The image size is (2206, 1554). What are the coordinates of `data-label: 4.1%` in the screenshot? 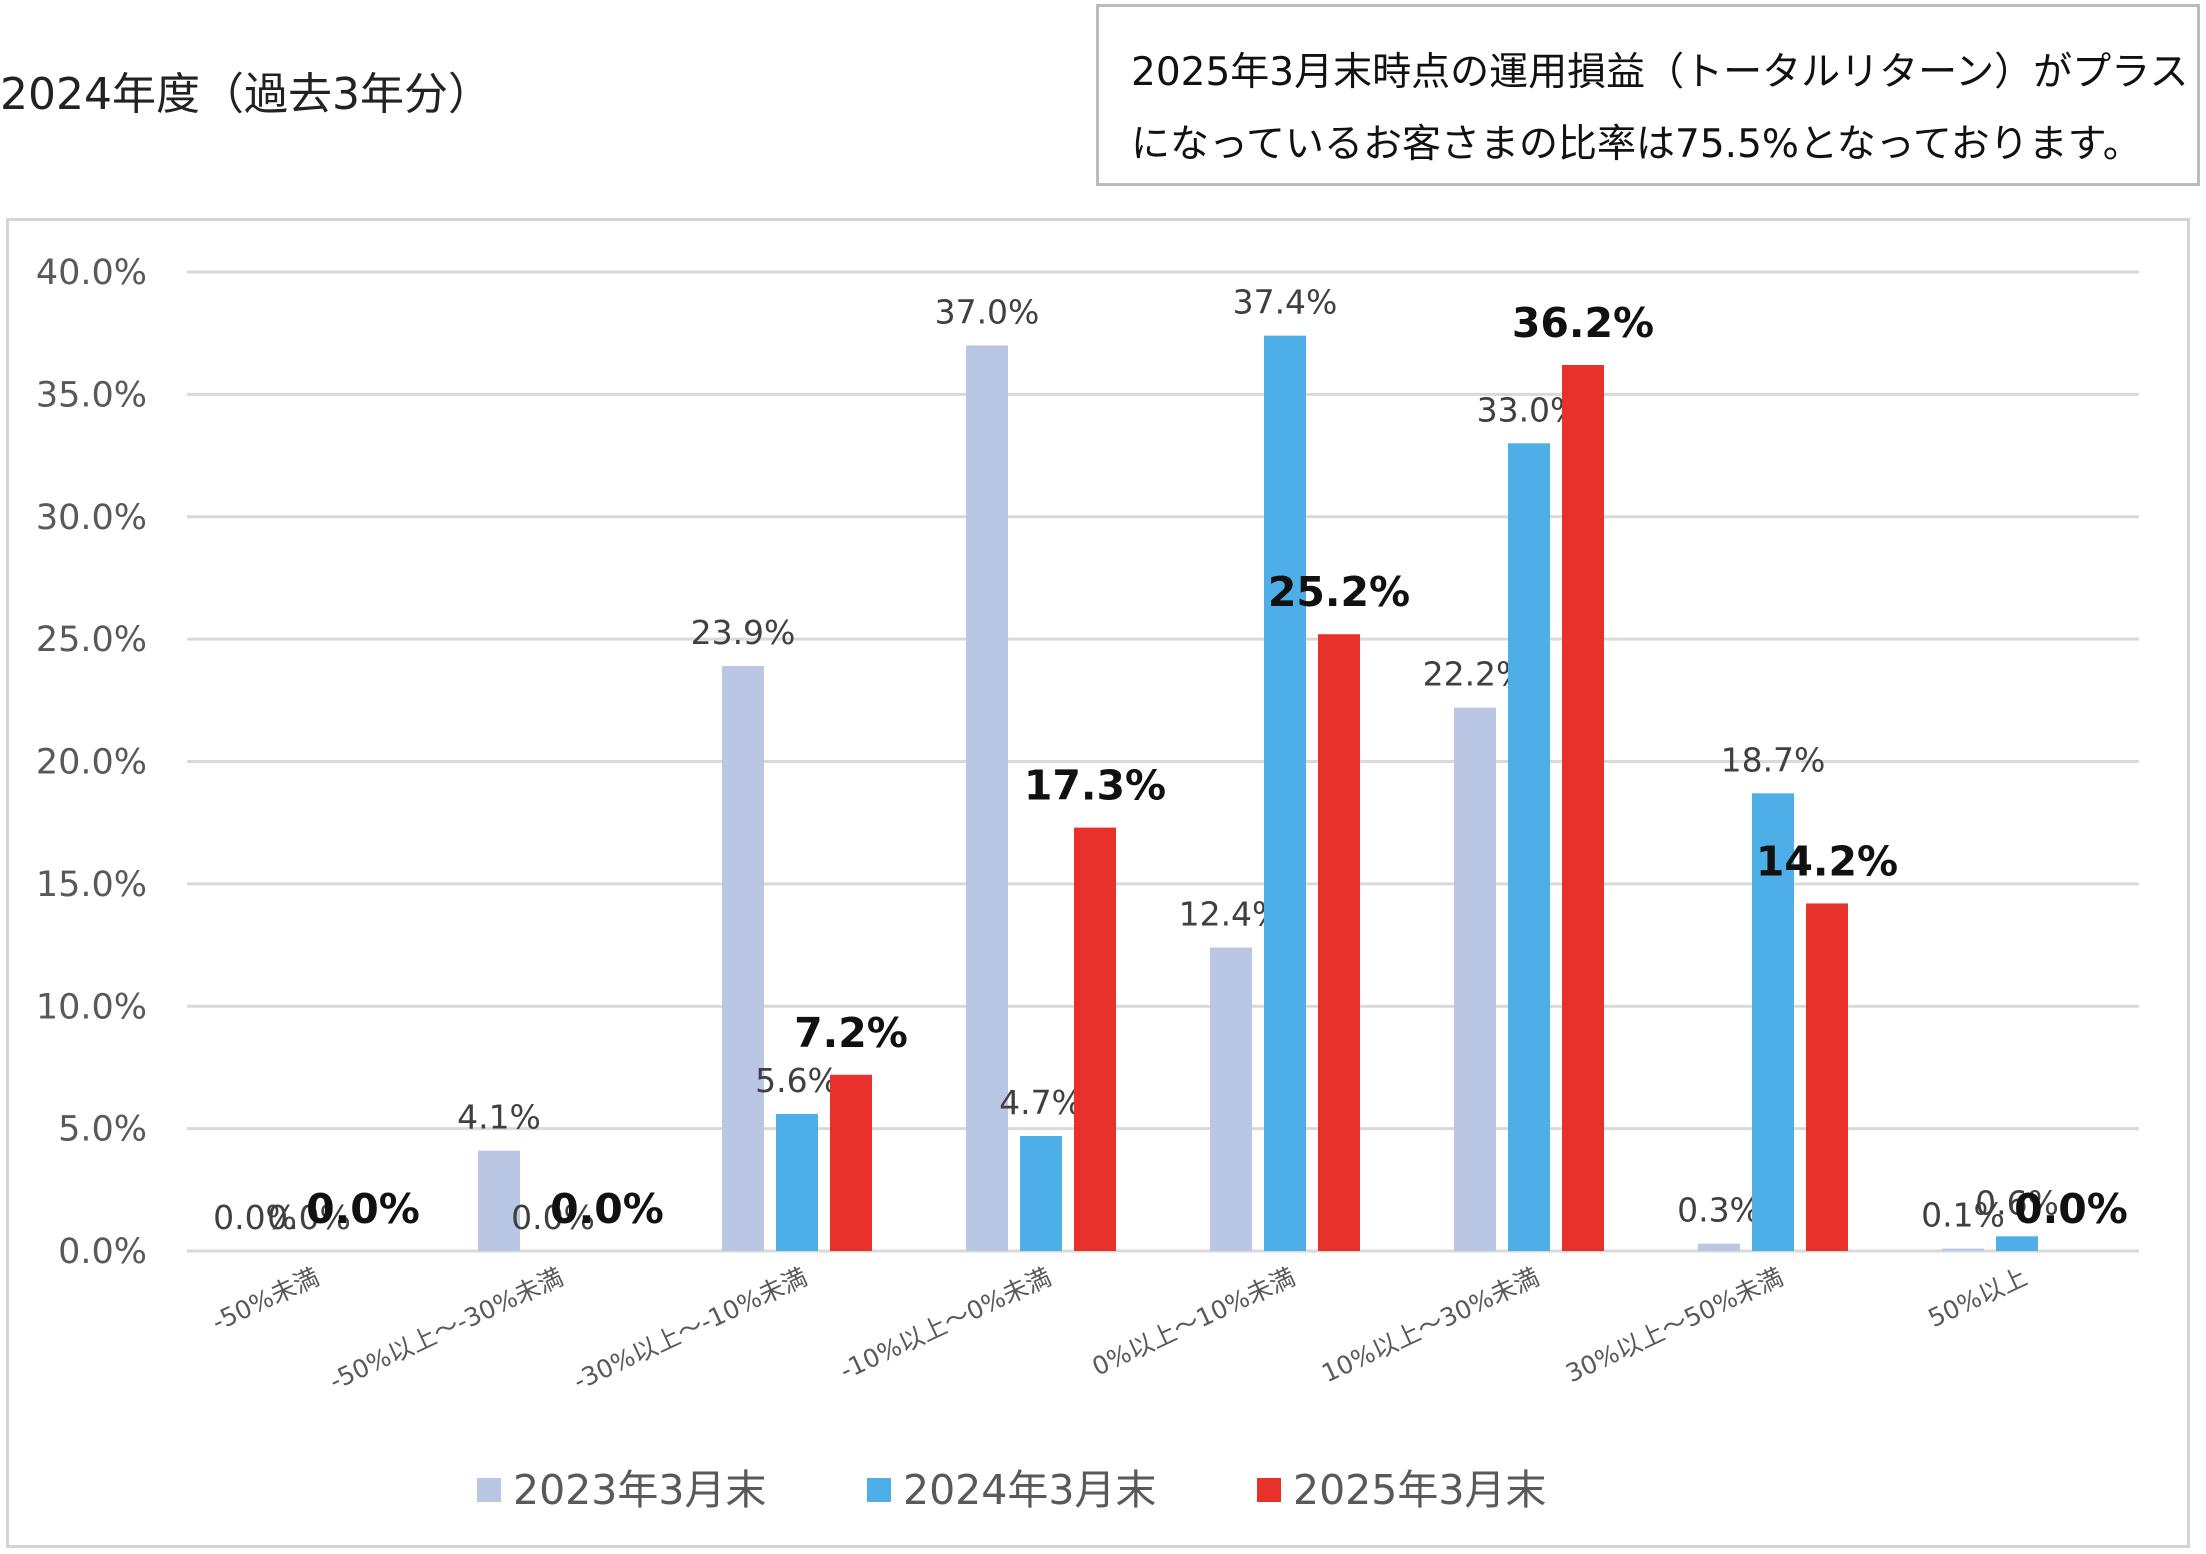 It's located at (499, 1117).